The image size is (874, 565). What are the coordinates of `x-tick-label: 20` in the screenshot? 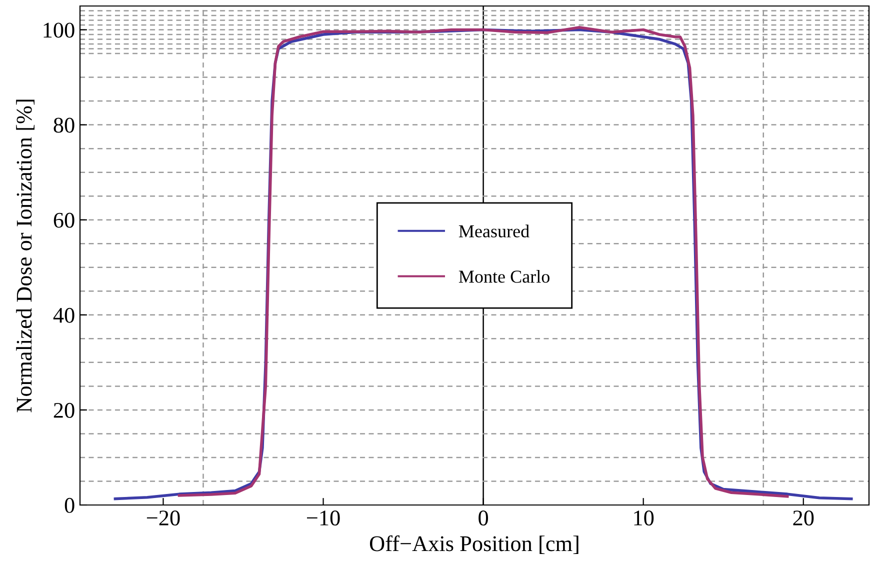 It's located at (803, 518).